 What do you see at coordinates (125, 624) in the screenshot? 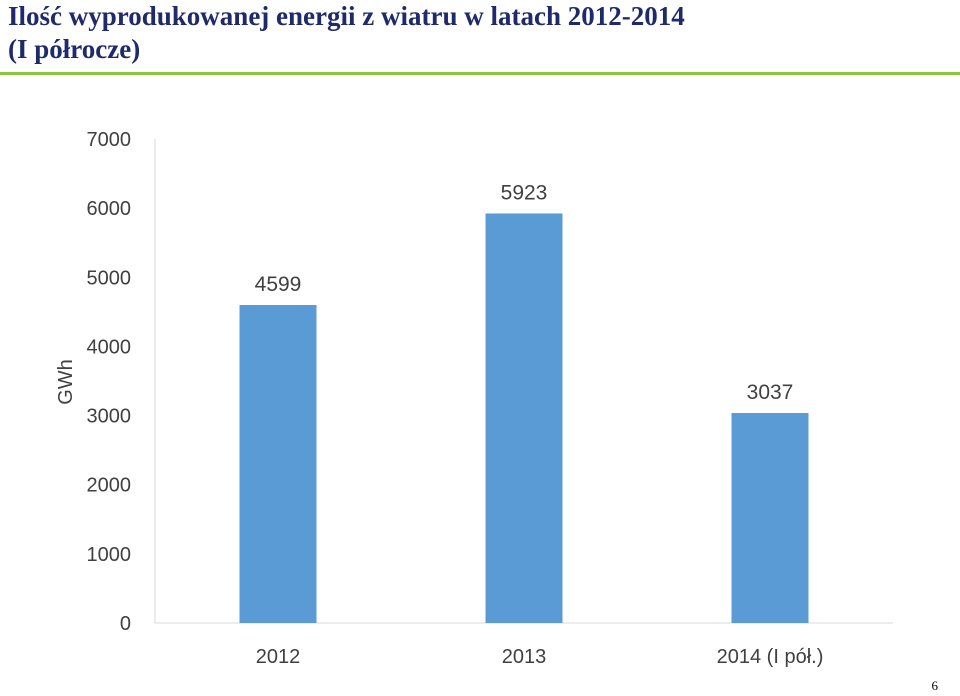
I see `y-tick-label: 0` at bounding box center [125, 624].